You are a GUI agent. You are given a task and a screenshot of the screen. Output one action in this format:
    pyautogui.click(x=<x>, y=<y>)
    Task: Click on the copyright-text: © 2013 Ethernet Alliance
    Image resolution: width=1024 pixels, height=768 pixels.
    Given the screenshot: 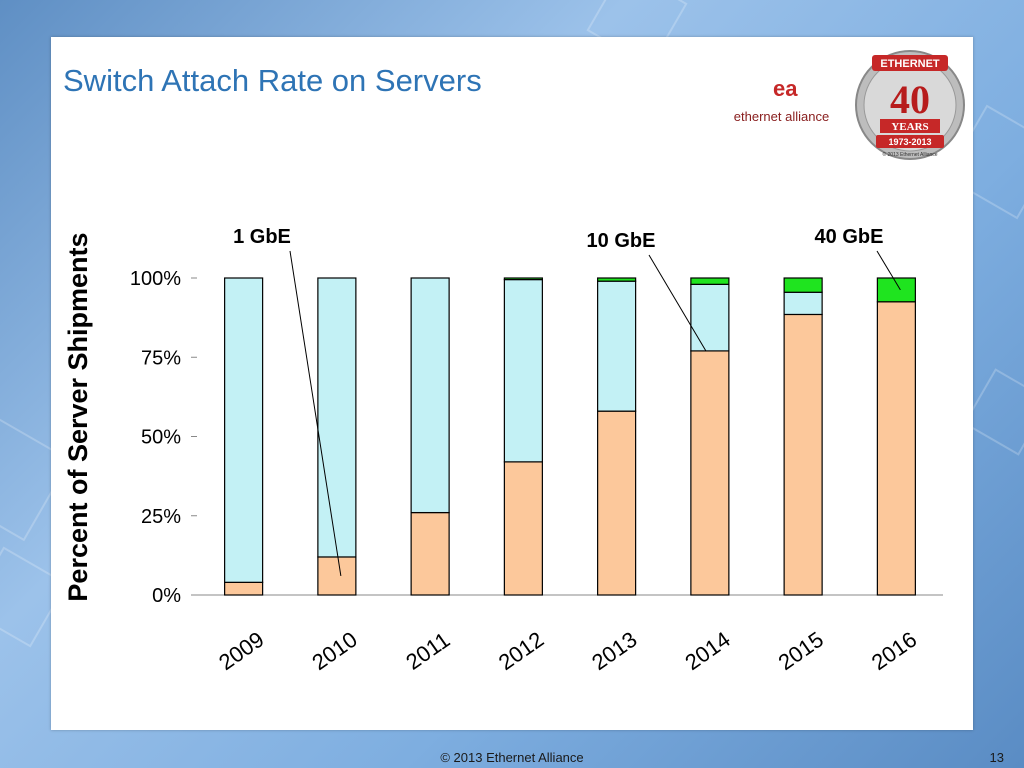 What is the action you would take?
    pyautogui.click(x=512, y=757)
    